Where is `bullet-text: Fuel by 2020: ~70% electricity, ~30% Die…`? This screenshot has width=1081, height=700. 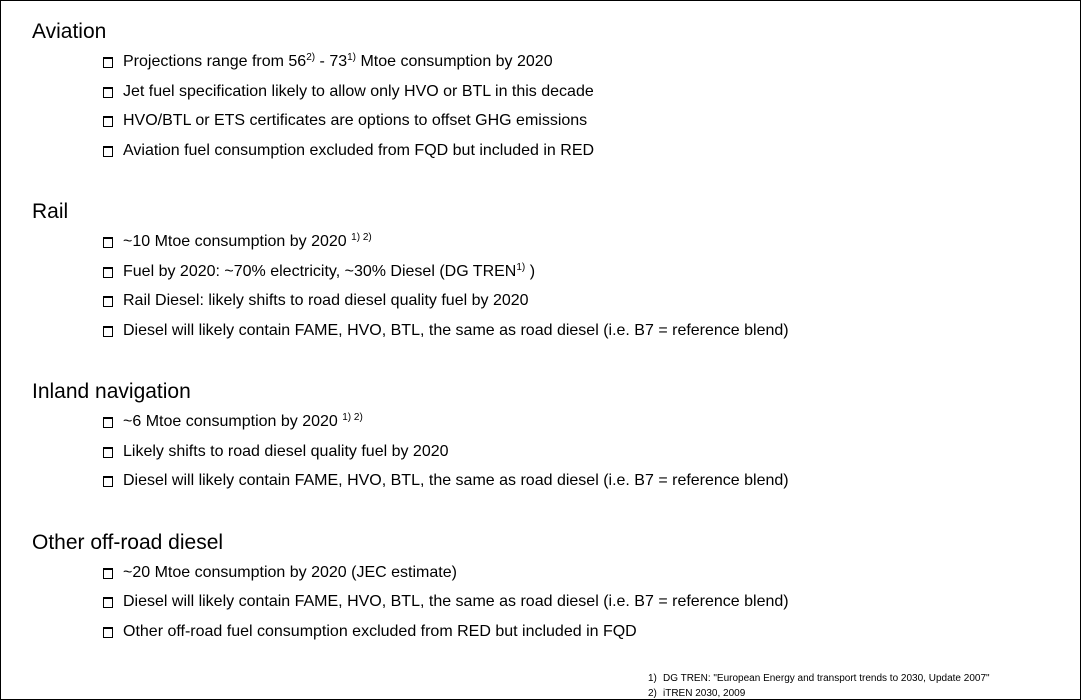
bullet-text: Fuel by 2020: ~70% electricity, ~30% Die… is located at coordinates (320, 271).